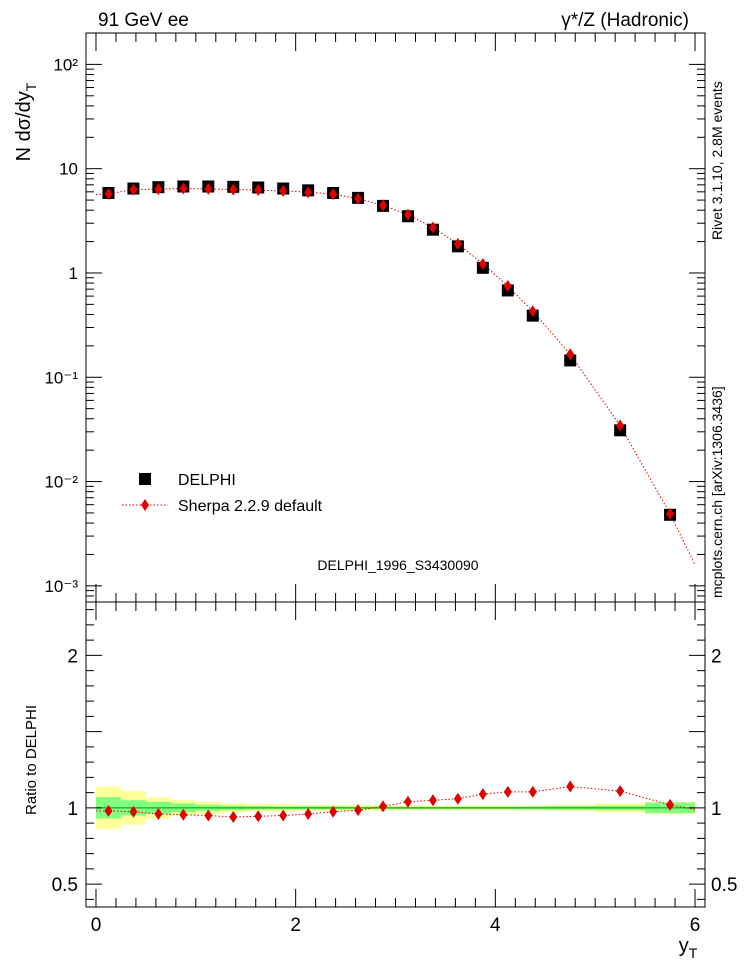 This screenshot has height=972, width=746. What do you see at coordinates (716, 656) in the screenshot?
I see `ratio-ytick-label-right: 2` at bounding box center [716, 656].